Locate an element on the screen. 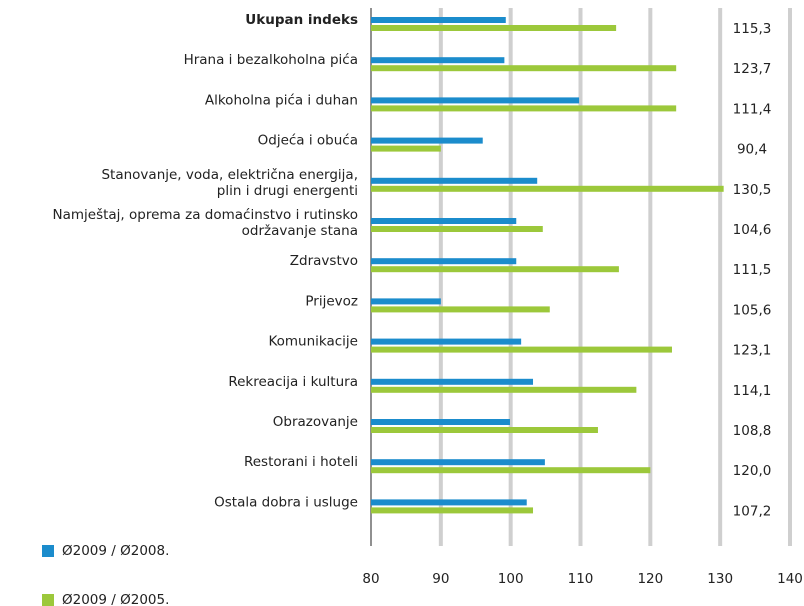 This screenshot has height=606, width=804. category-label: Odjeća i obuća is located at coordinates (308, 141).